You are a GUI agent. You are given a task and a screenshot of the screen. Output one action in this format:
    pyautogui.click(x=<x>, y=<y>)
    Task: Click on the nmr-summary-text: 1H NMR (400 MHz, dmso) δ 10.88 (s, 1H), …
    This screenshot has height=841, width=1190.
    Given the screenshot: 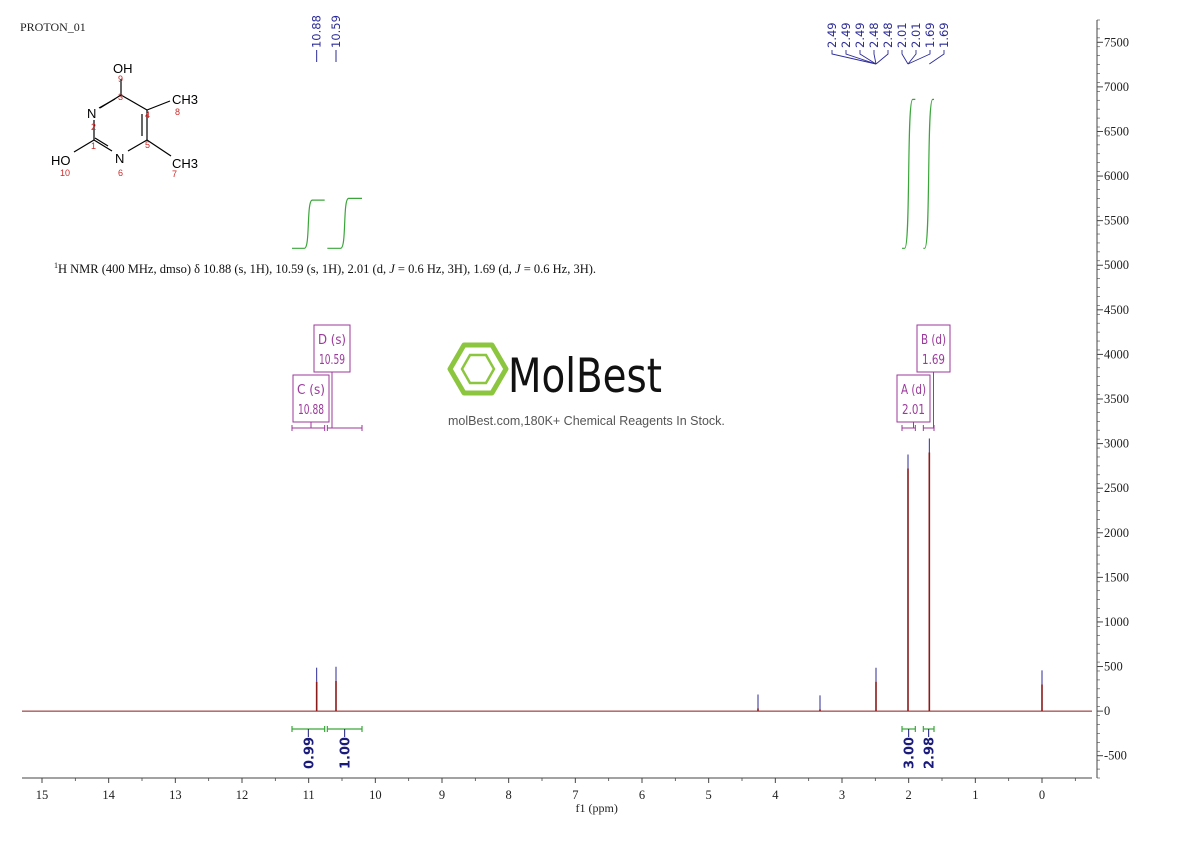 What is the action you would take?
    pyautogui.click(x=334, y=267)
    